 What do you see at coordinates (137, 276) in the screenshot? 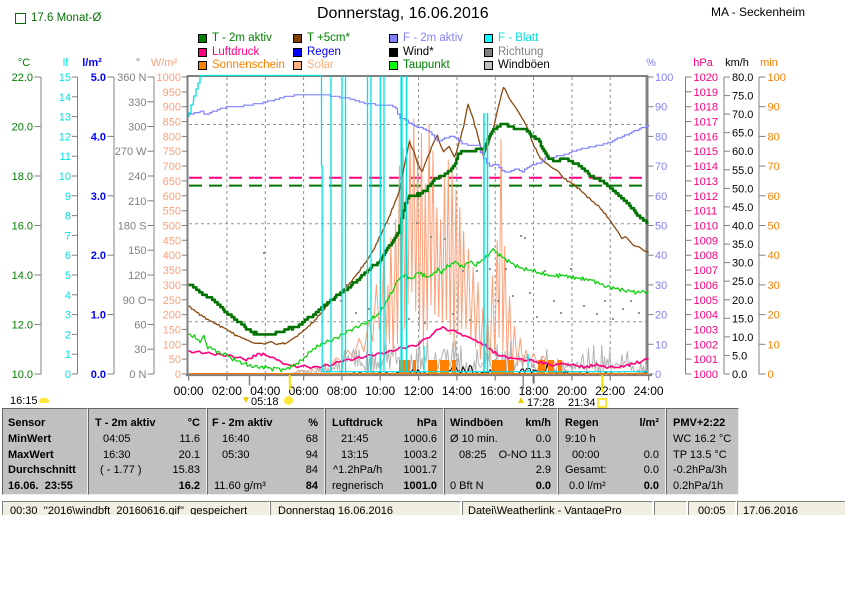
I see `svg-text: 120` at bounding box center [137, 276].